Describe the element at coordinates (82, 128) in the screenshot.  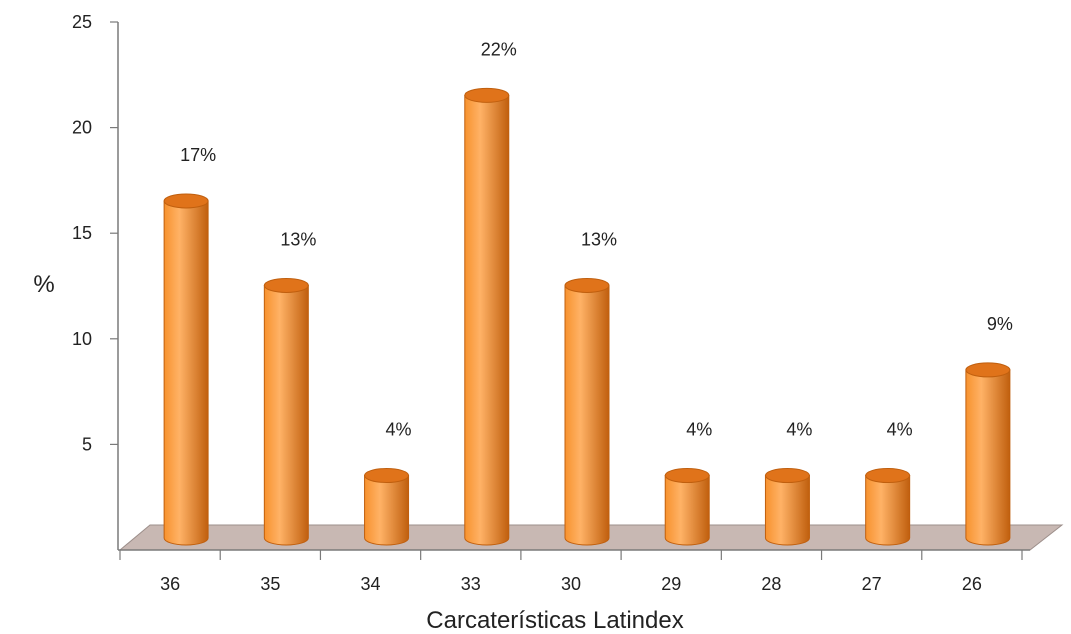
I see `y-tick-label: 20` at that location.